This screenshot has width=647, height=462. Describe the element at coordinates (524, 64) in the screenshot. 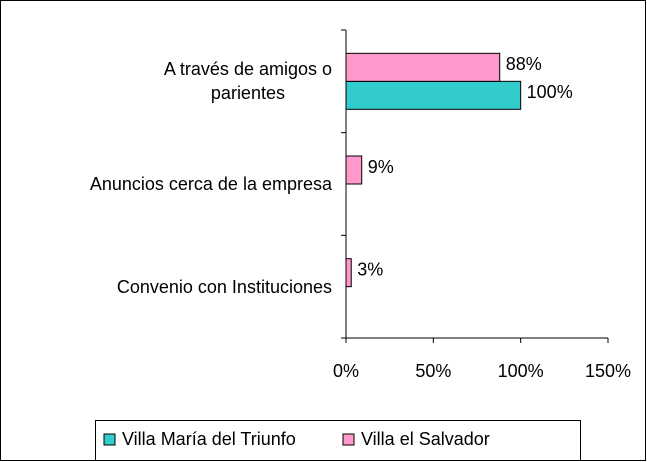

I see `value-label: 88%` at that location.